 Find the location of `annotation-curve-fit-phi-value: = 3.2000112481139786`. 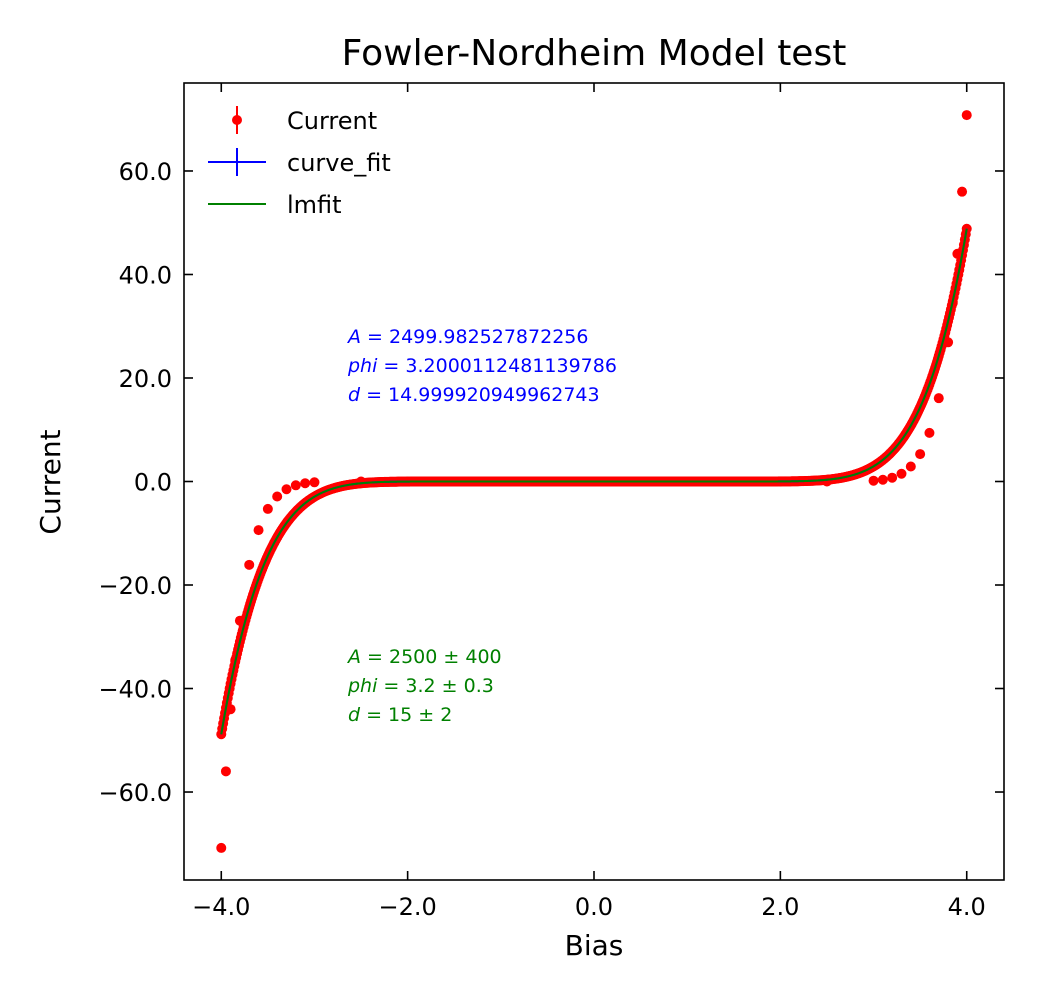

annotation-curve-fit-phi-value: = 3.2000112481139786 is located at coordinates (497, 366).